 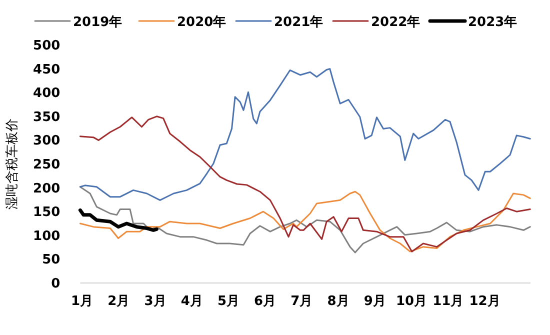 What do you see at coordinates (46, 117) in the screenshot?
I see `y-tick-label: 350` at bounding box center [46, 117].